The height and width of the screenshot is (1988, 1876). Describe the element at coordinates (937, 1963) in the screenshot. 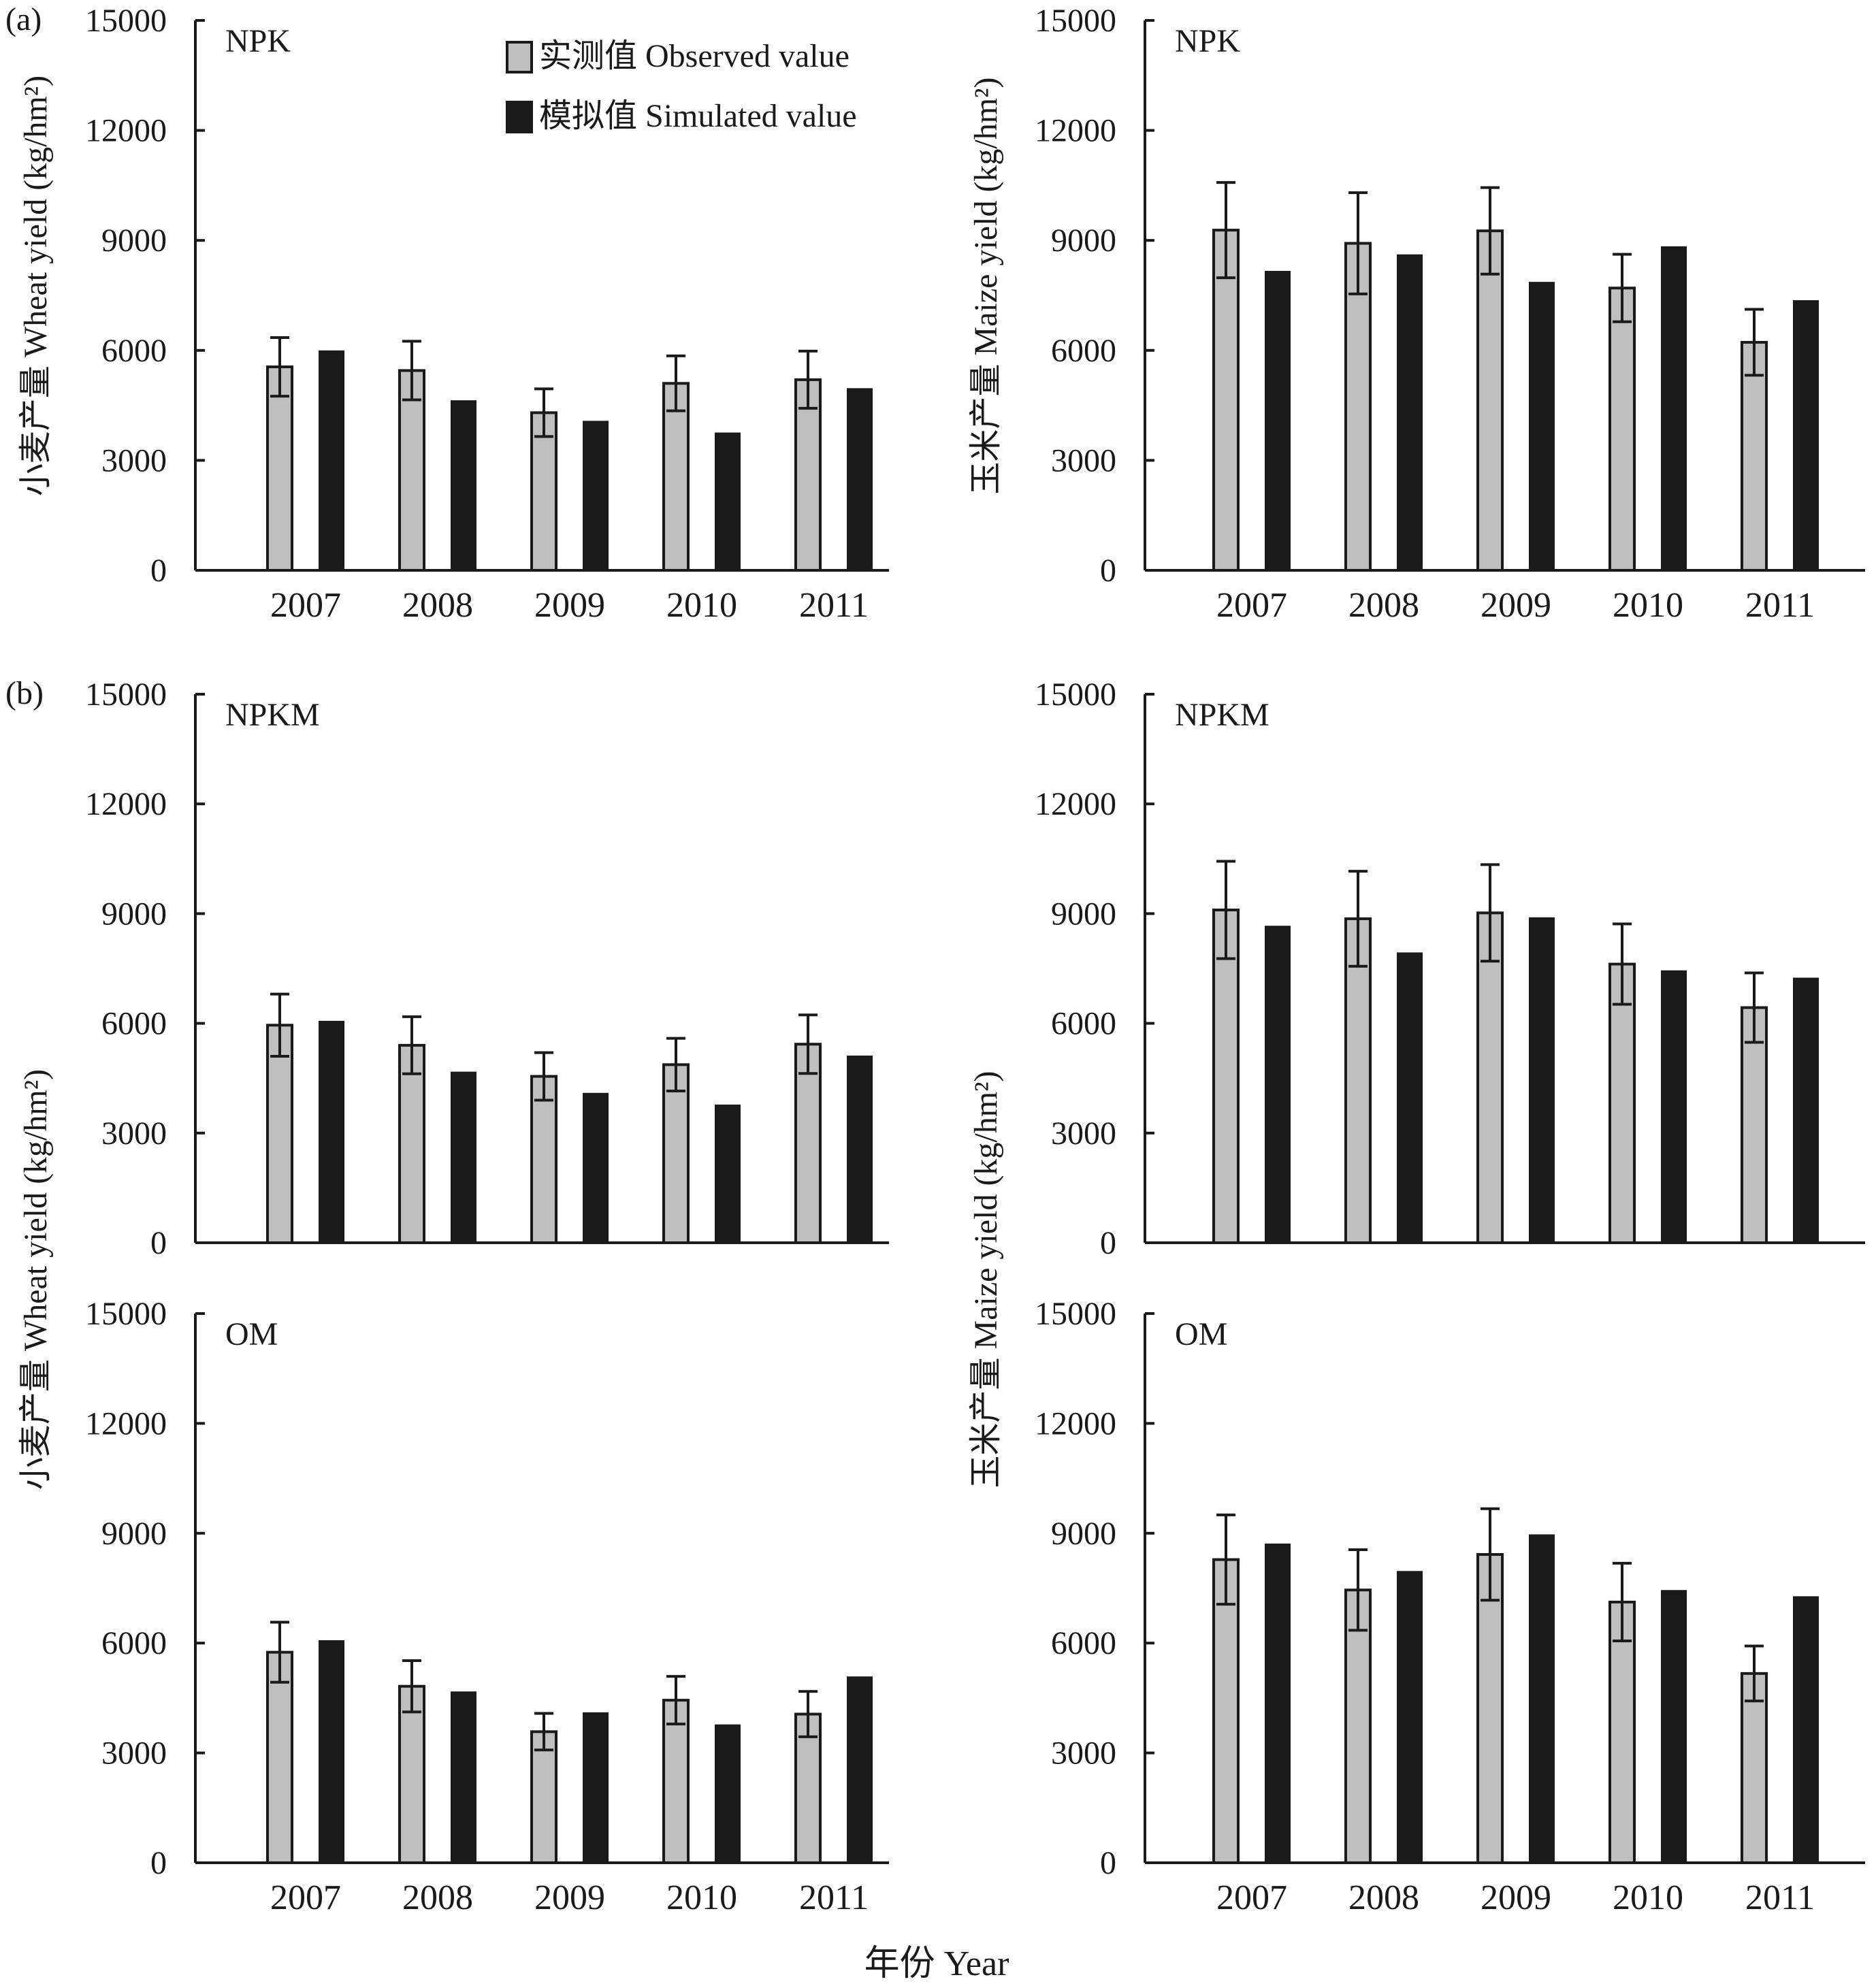

I see `x-axis-title: 年份 Year` at that location.